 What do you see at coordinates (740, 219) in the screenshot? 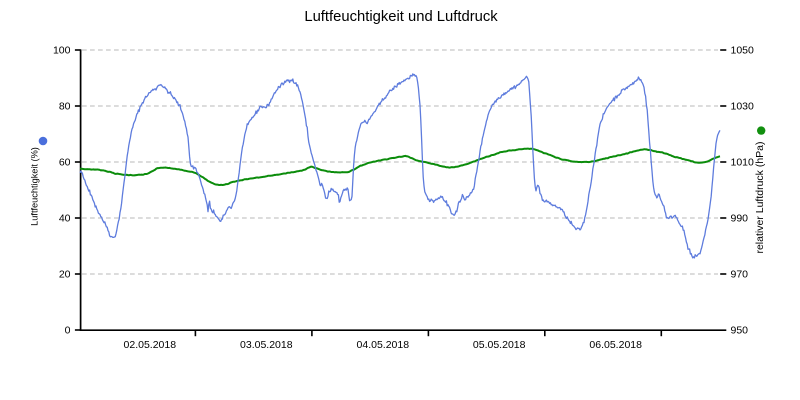
I see `svg-text: 990` at bounding box center [740, 219].